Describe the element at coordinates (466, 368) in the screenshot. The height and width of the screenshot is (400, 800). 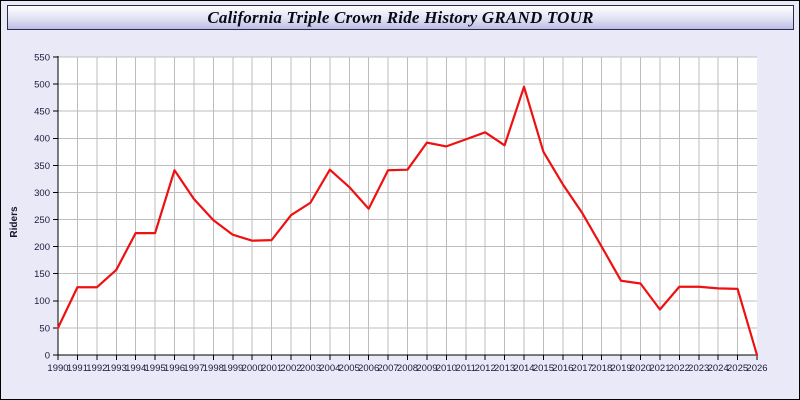
I see `x-tick-label: 2011` at that location.